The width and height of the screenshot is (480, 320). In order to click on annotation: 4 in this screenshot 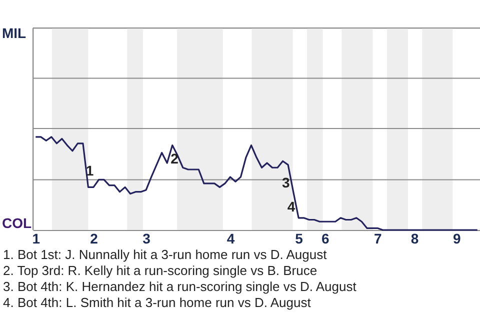, I will do `click(291, 206)`.